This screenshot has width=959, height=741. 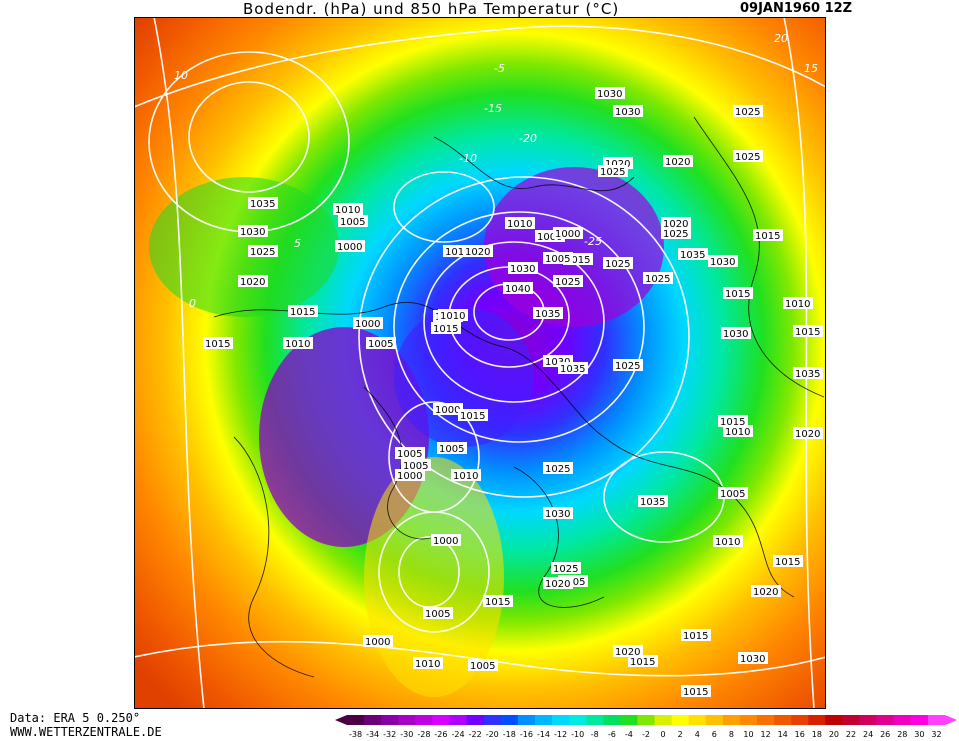 I want to click on colorbar-tick-label: 14, so click(x=783, y=734).